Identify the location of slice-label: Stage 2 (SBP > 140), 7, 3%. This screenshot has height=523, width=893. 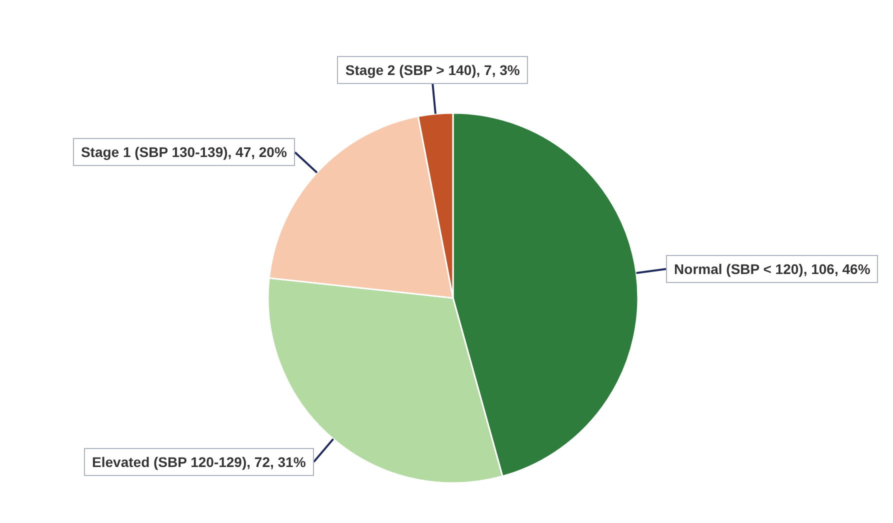
(432, 70).